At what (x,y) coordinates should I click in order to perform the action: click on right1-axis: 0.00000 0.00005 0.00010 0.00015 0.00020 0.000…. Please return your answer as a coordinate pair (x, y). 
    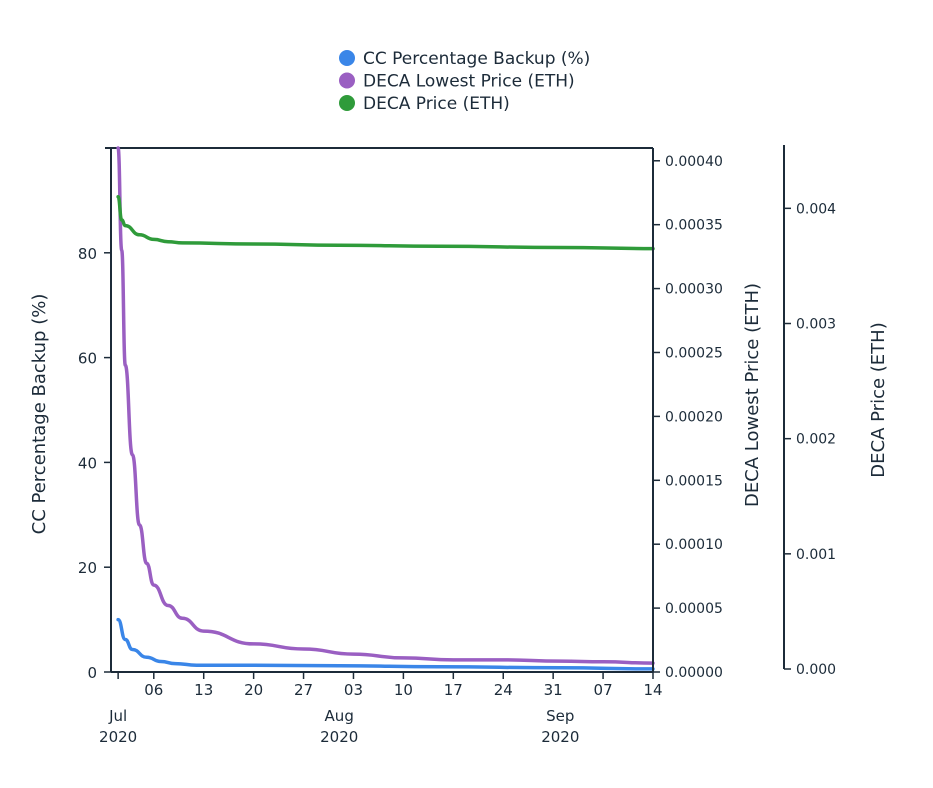
    Looking at the image, I should click on (707, 414).